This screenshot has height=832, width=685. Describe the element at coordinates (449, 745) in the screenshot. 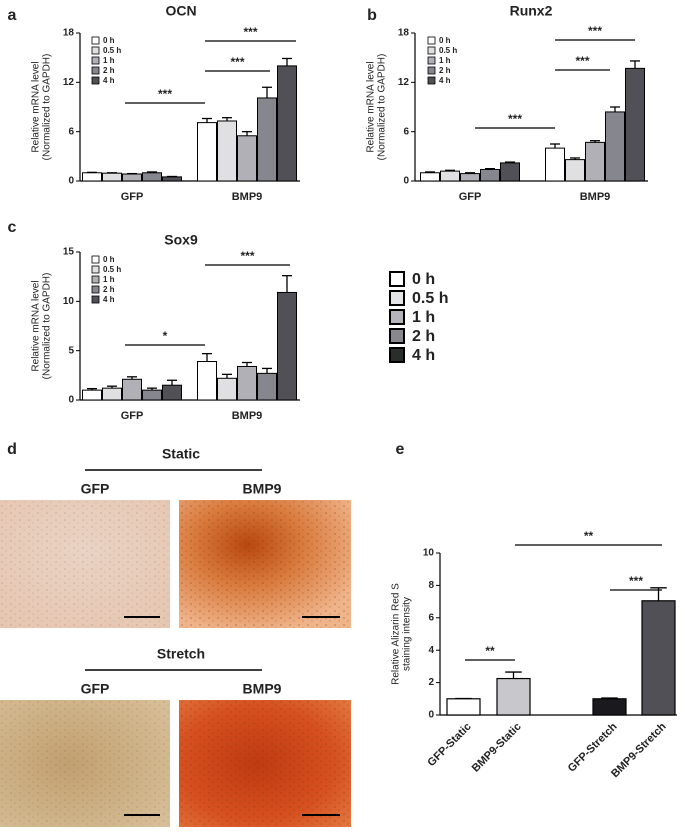

I see `x-tick-label: GFP-Static` at that location.